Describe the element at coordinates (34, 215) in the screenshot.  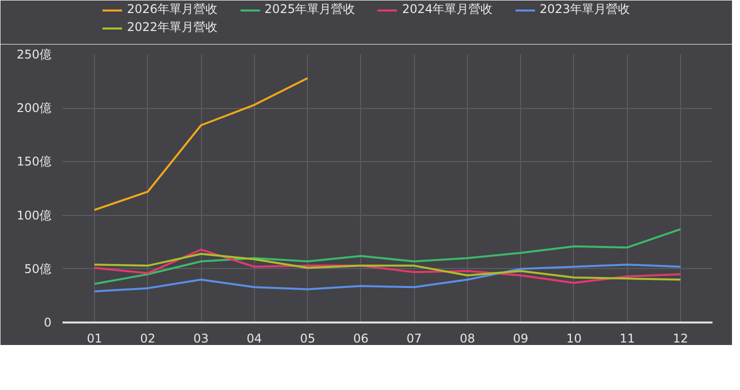
I see `y-tick-label: 100億` at that location.